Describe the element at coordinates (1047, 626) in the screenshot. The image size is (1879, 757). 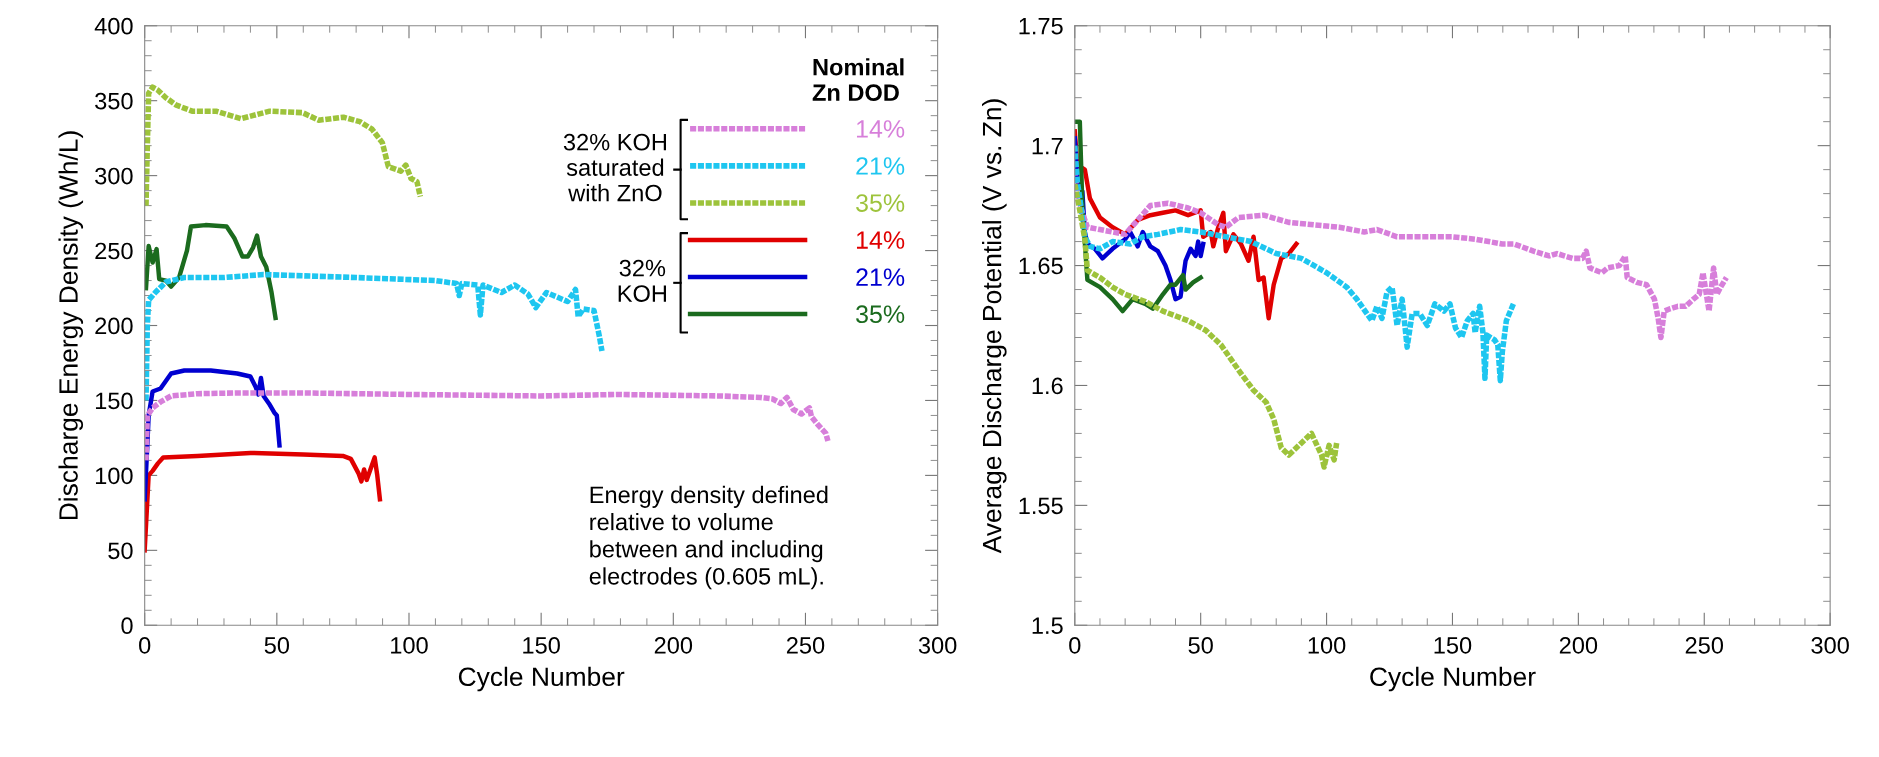
I see `y-tick-label: 1.5` at that location.